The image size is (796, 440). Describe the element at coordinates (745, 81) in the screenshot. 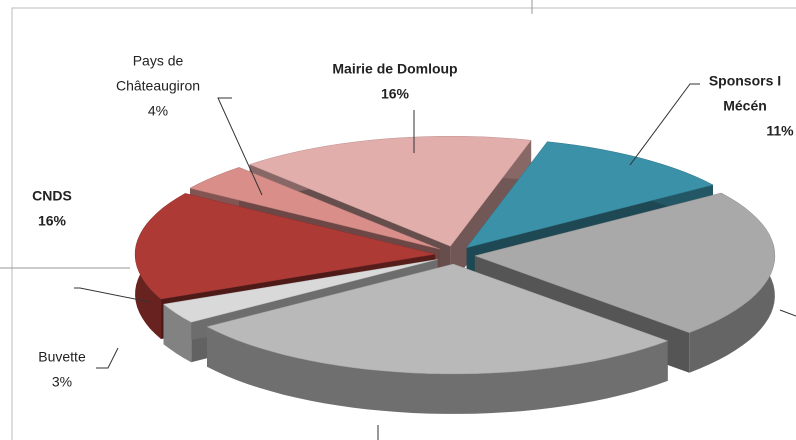

I see `data-label-name: Sponsors I` at that location.